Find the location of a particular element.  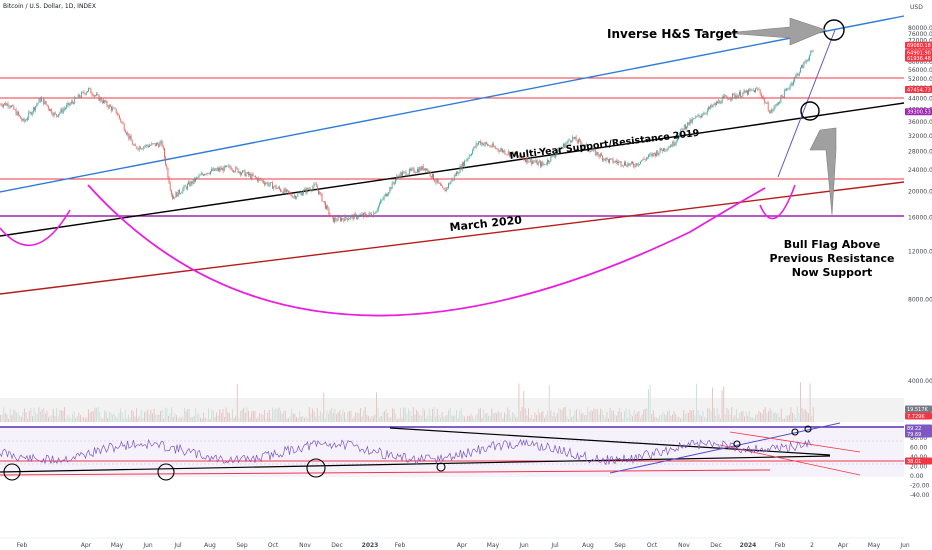

svg-text: 79.69 is located at coordinates (914, 435).